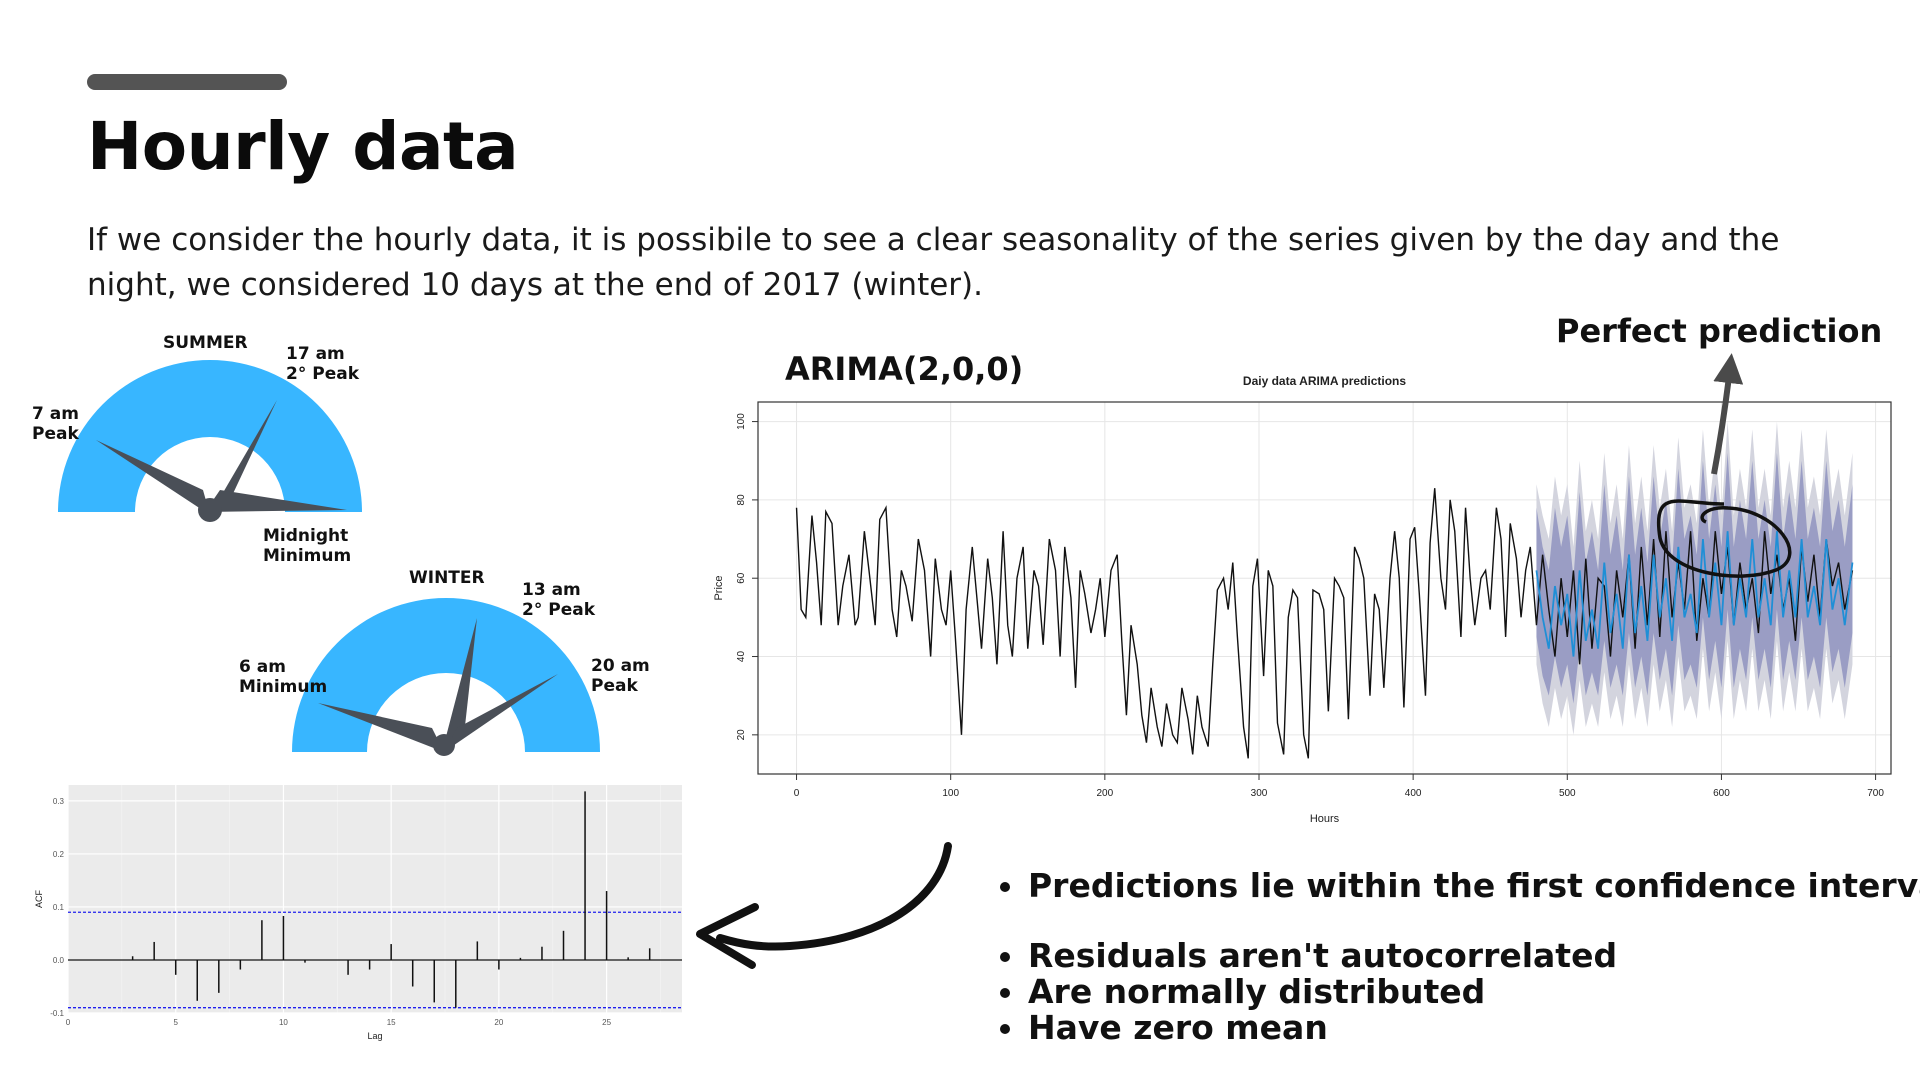 This screenshot has height=1080, width=1920. I want to click on x-axis-title: Lag, so click(374, 1036).